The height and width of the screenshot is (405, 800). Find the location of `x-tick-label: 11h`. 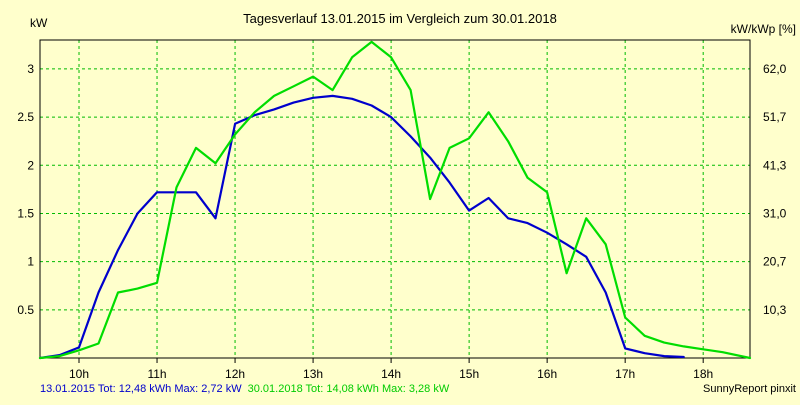

x-tick-label: 11h is located at coordinates (156, 374).